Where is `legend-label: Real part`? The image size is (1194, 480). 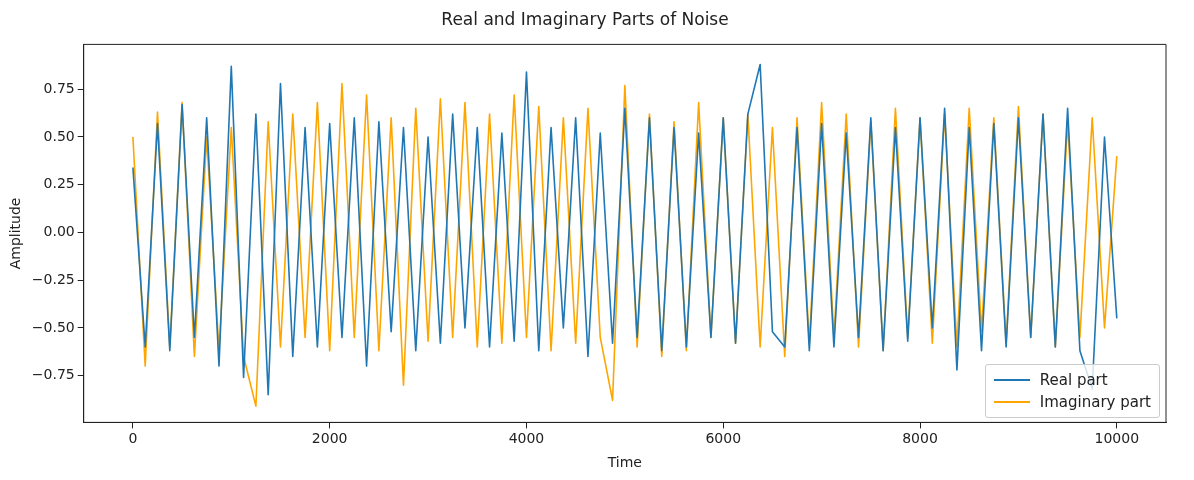 legend-label: Real part is located at coordinates (1073, 380).